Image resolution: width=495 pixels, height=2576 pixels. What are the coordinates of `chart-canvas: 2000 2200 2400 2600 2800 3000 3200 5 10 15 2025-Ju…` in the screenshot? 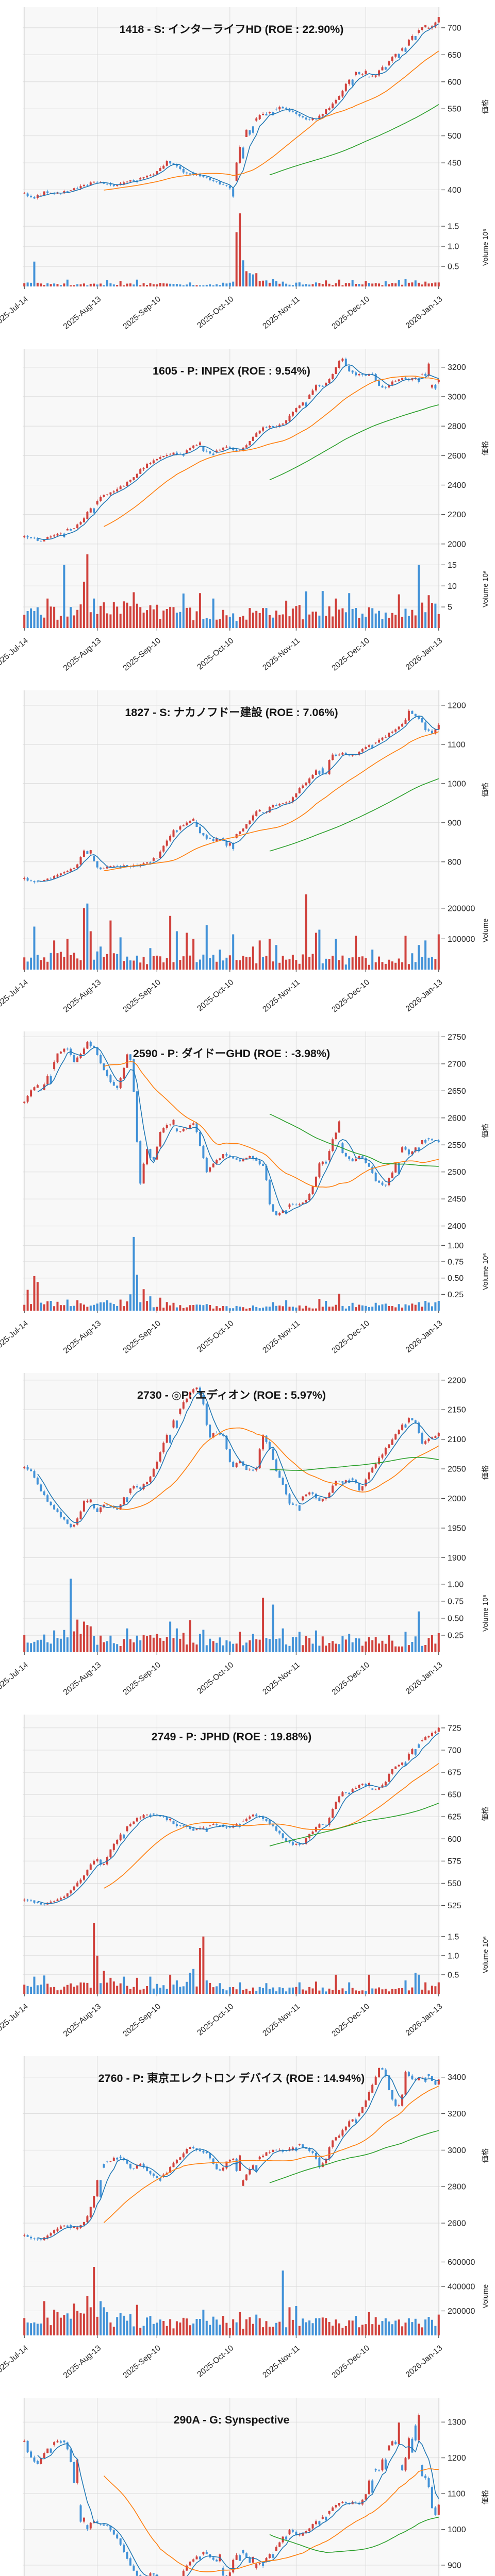 It's located at (244, 510).